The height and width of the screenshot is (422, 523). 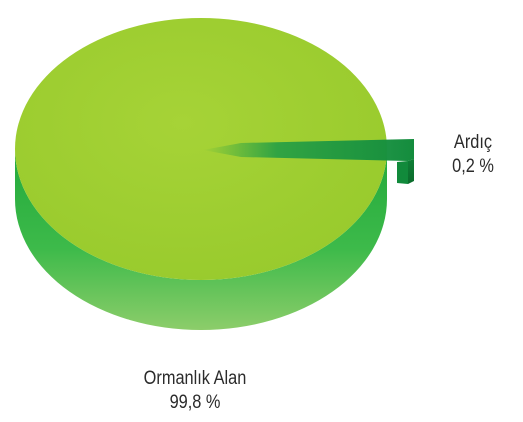 I want to click on slice-label-ormanlik-alan: Ormanlık Alan 99,8 %, so click(x=195, y=391).